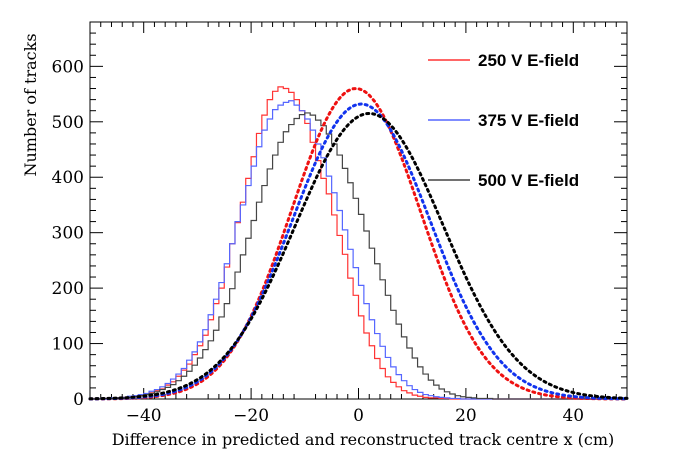  What do you see at coordinates (466, 416) in the screenshot?
I see `x-tick-label: 20` at bounding box center [466, 416].